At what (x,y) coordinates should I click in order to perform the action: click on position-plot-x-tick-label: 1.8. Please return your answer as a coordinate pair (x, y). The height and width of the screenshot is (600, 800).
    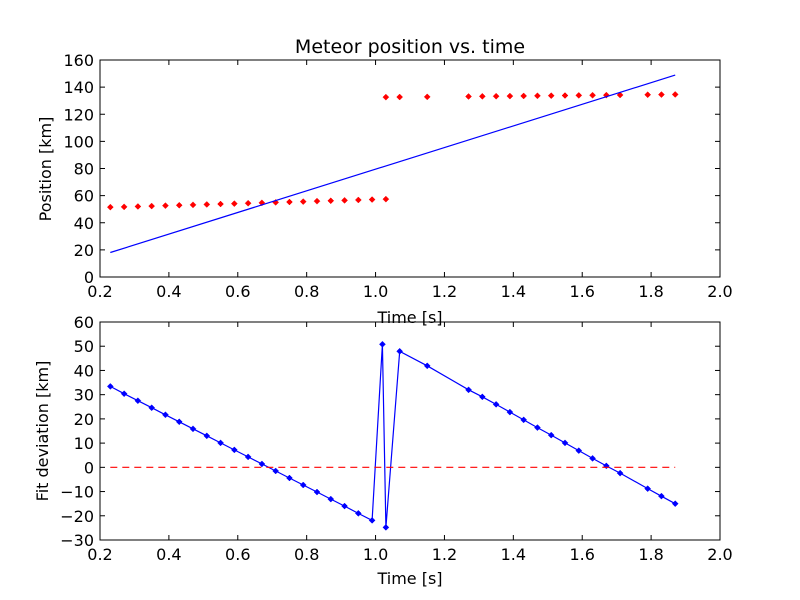
    Looking at the image, I should click on (650, 291).